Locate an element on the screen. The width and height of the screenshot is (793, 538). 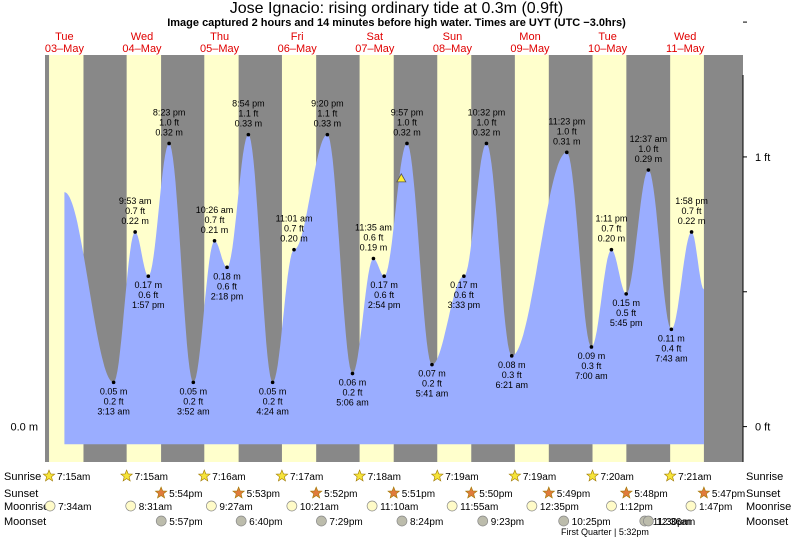
date-label: 08–May is located at coordinates (453, 49).